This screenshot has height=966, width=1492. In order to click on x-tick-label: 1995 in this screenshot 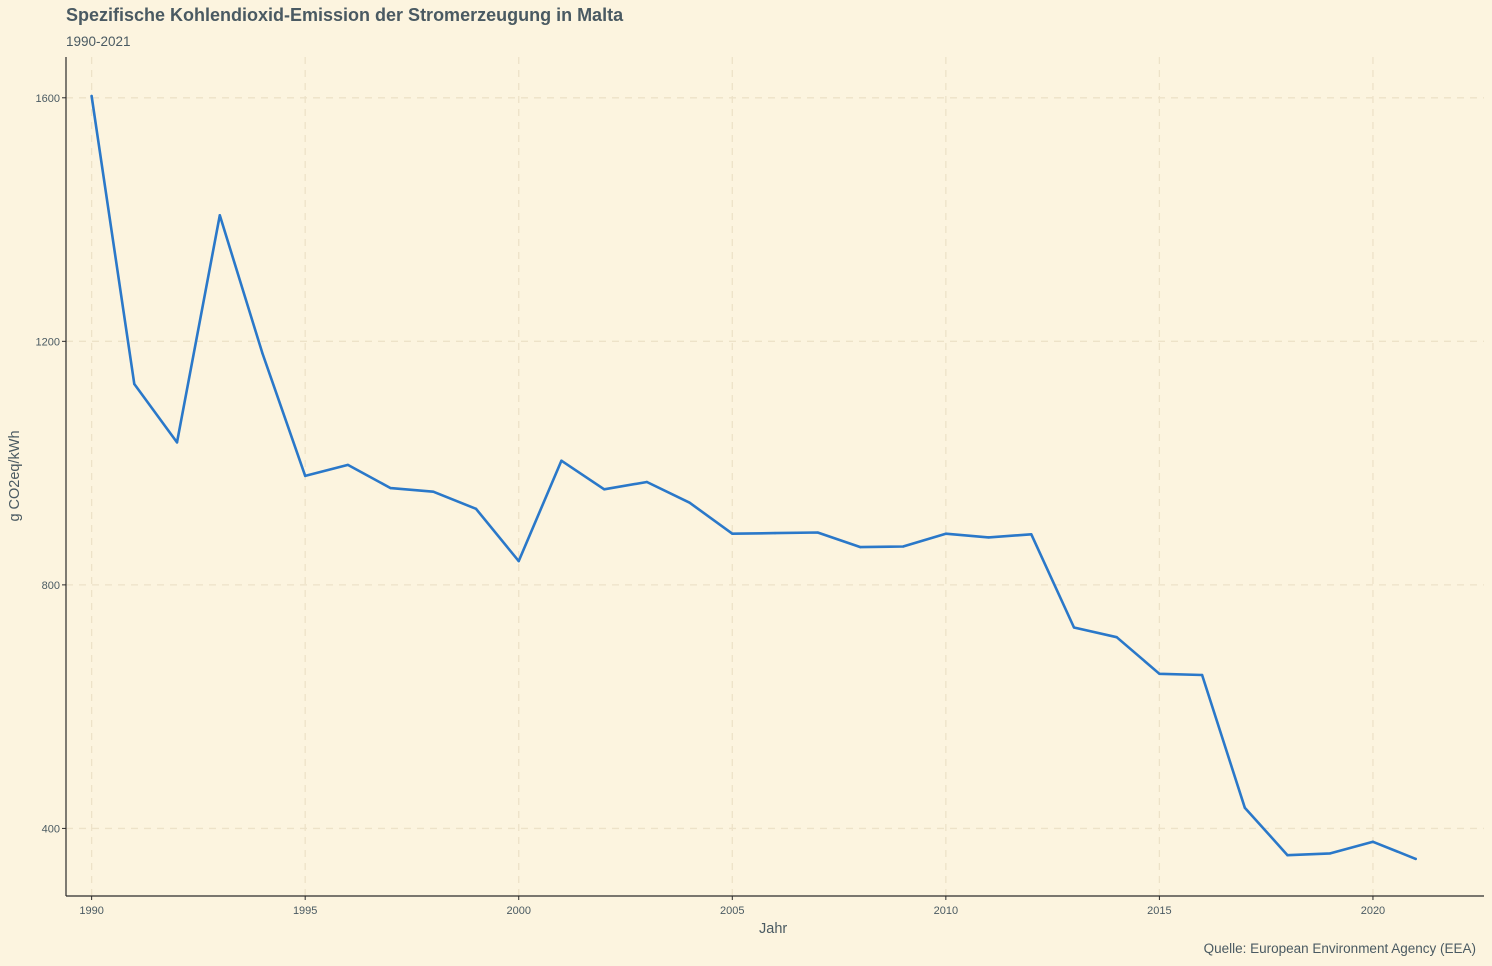, I will do `click(305, 911)`.